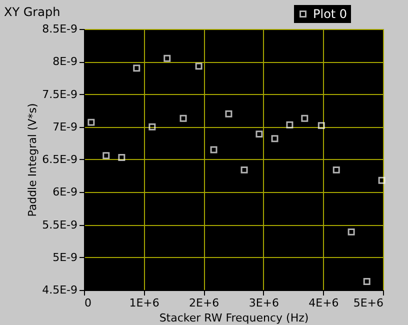  What do you see at coordinates (33, 160) in the screenshot?
I see `y-axis-title: Paddle Integral (V*s)` at bounding box center [33, 160].